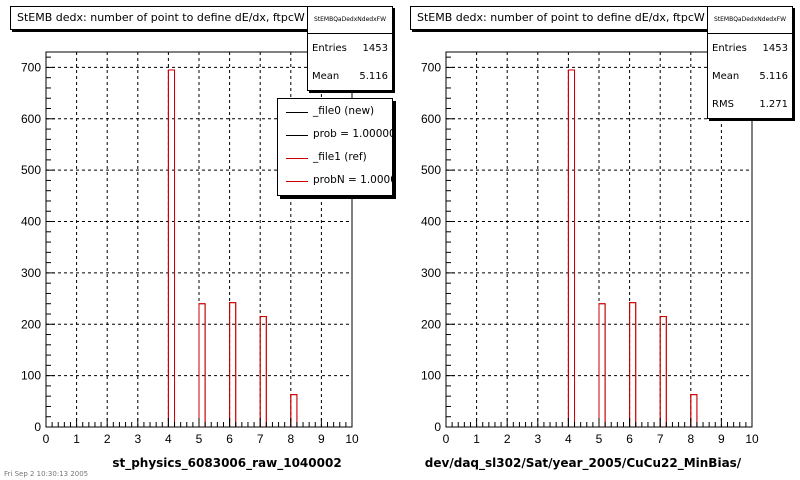 This screenshot has height=480, width=800. I want to click on timestamp-footer: Fri Sep 2 10:30:13 2005, so click(46, 474).